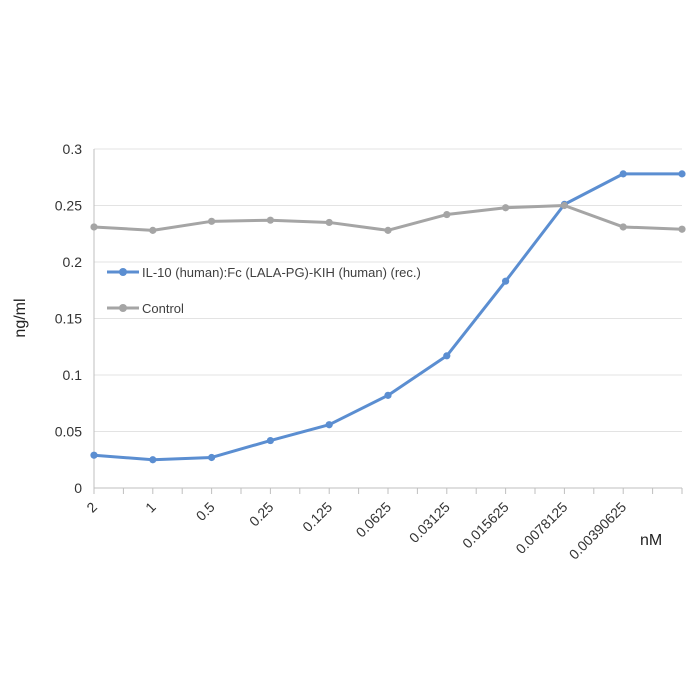 This screenshot has height=700, width=700. Describe the element at coordinates (651, 540) in the screenshot. I see `x-axis-title: nM` at that location.